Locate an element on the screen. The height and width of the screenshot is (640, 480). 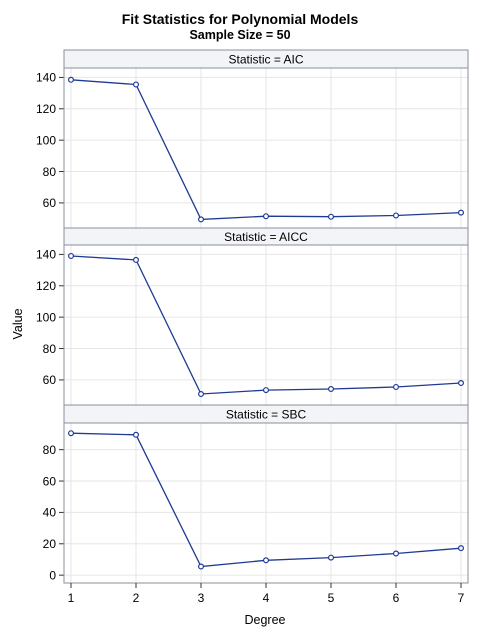
x-tick-label: 4 is located at coordinates (266, 598).